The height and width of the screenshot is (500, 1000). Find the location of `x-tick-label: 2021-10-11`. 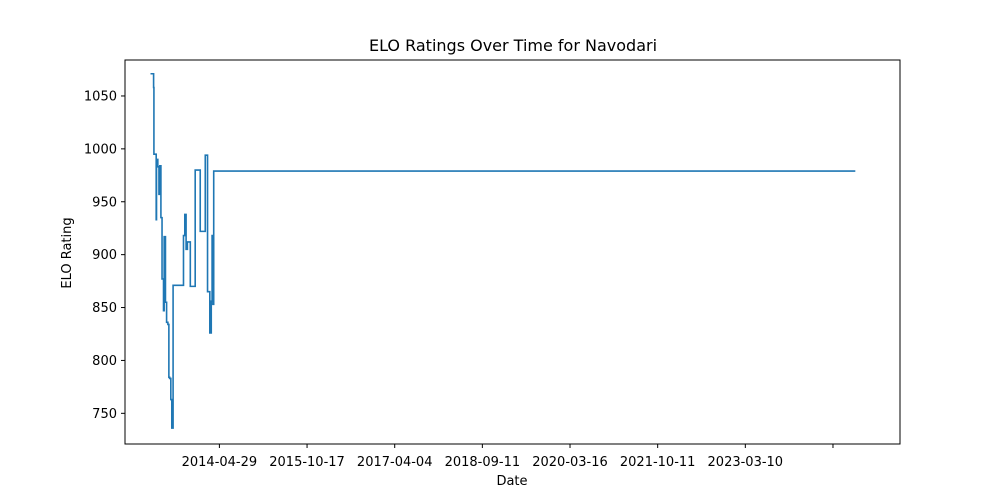

x-tick-label: 2021-10-11 is located at coordinates (658, 462).